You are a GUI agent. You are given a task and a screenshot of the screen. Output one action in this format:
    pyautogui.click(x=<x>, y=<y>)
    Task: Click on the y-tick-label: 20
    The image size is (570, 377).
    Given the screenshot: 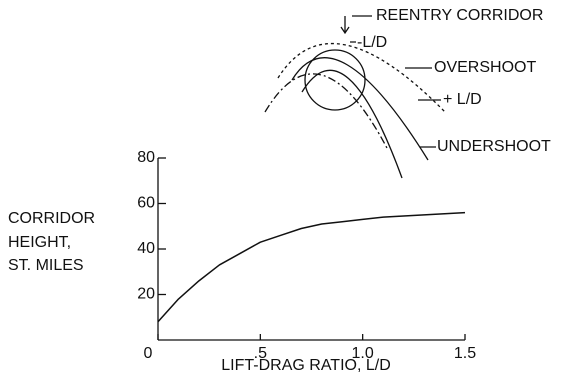 What is the action you would take?
    pyautogui.click(x=146, y=294)
    